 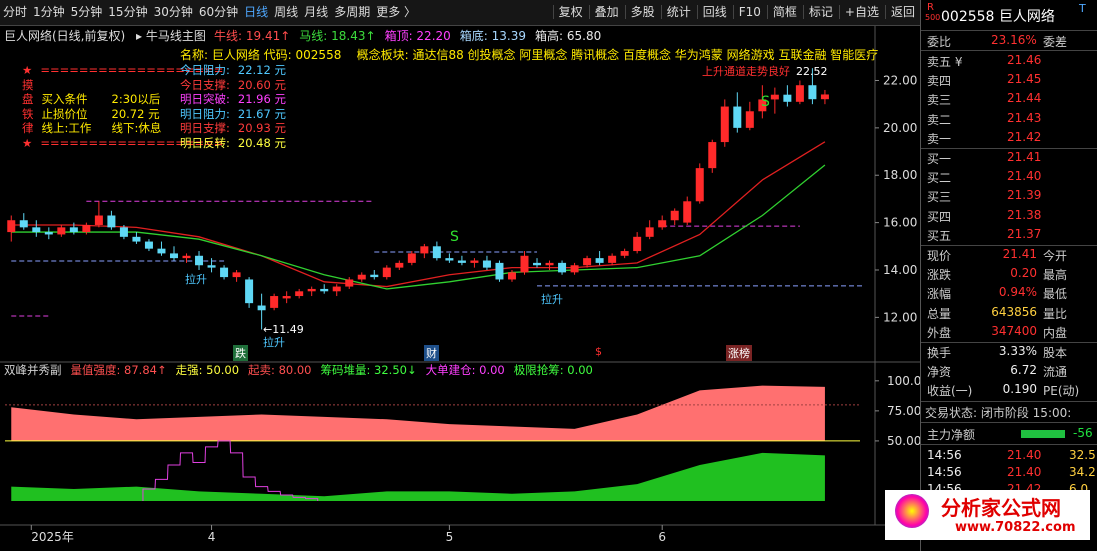 I want to click on label: 外盘, so click(x=939, y=332).